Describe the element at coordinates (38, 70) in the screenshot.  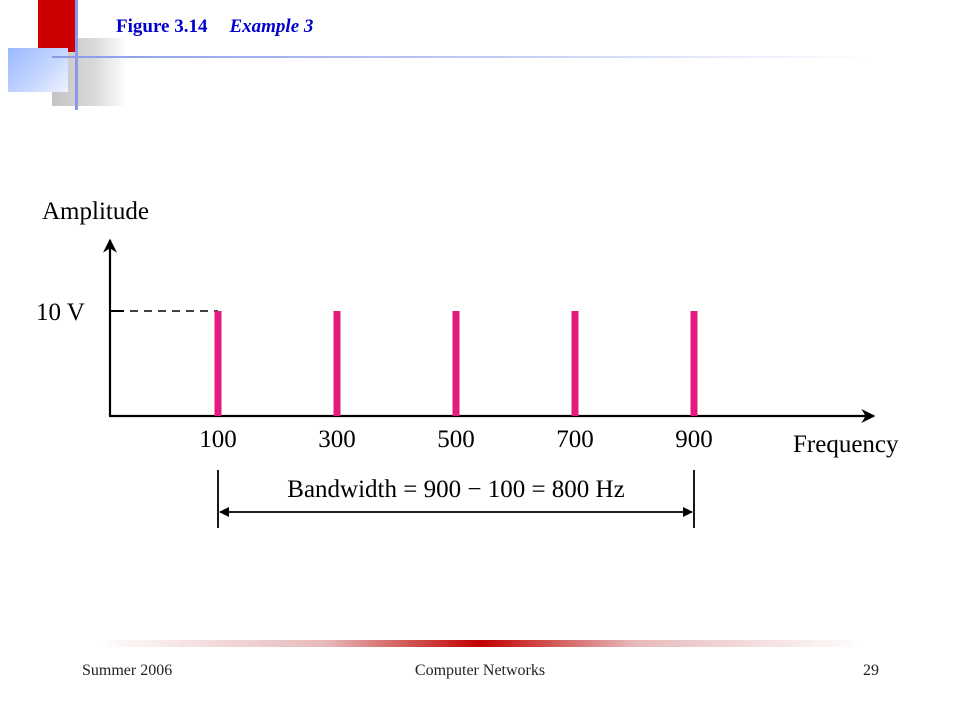
I see `title-accent-blue-square` at that location.